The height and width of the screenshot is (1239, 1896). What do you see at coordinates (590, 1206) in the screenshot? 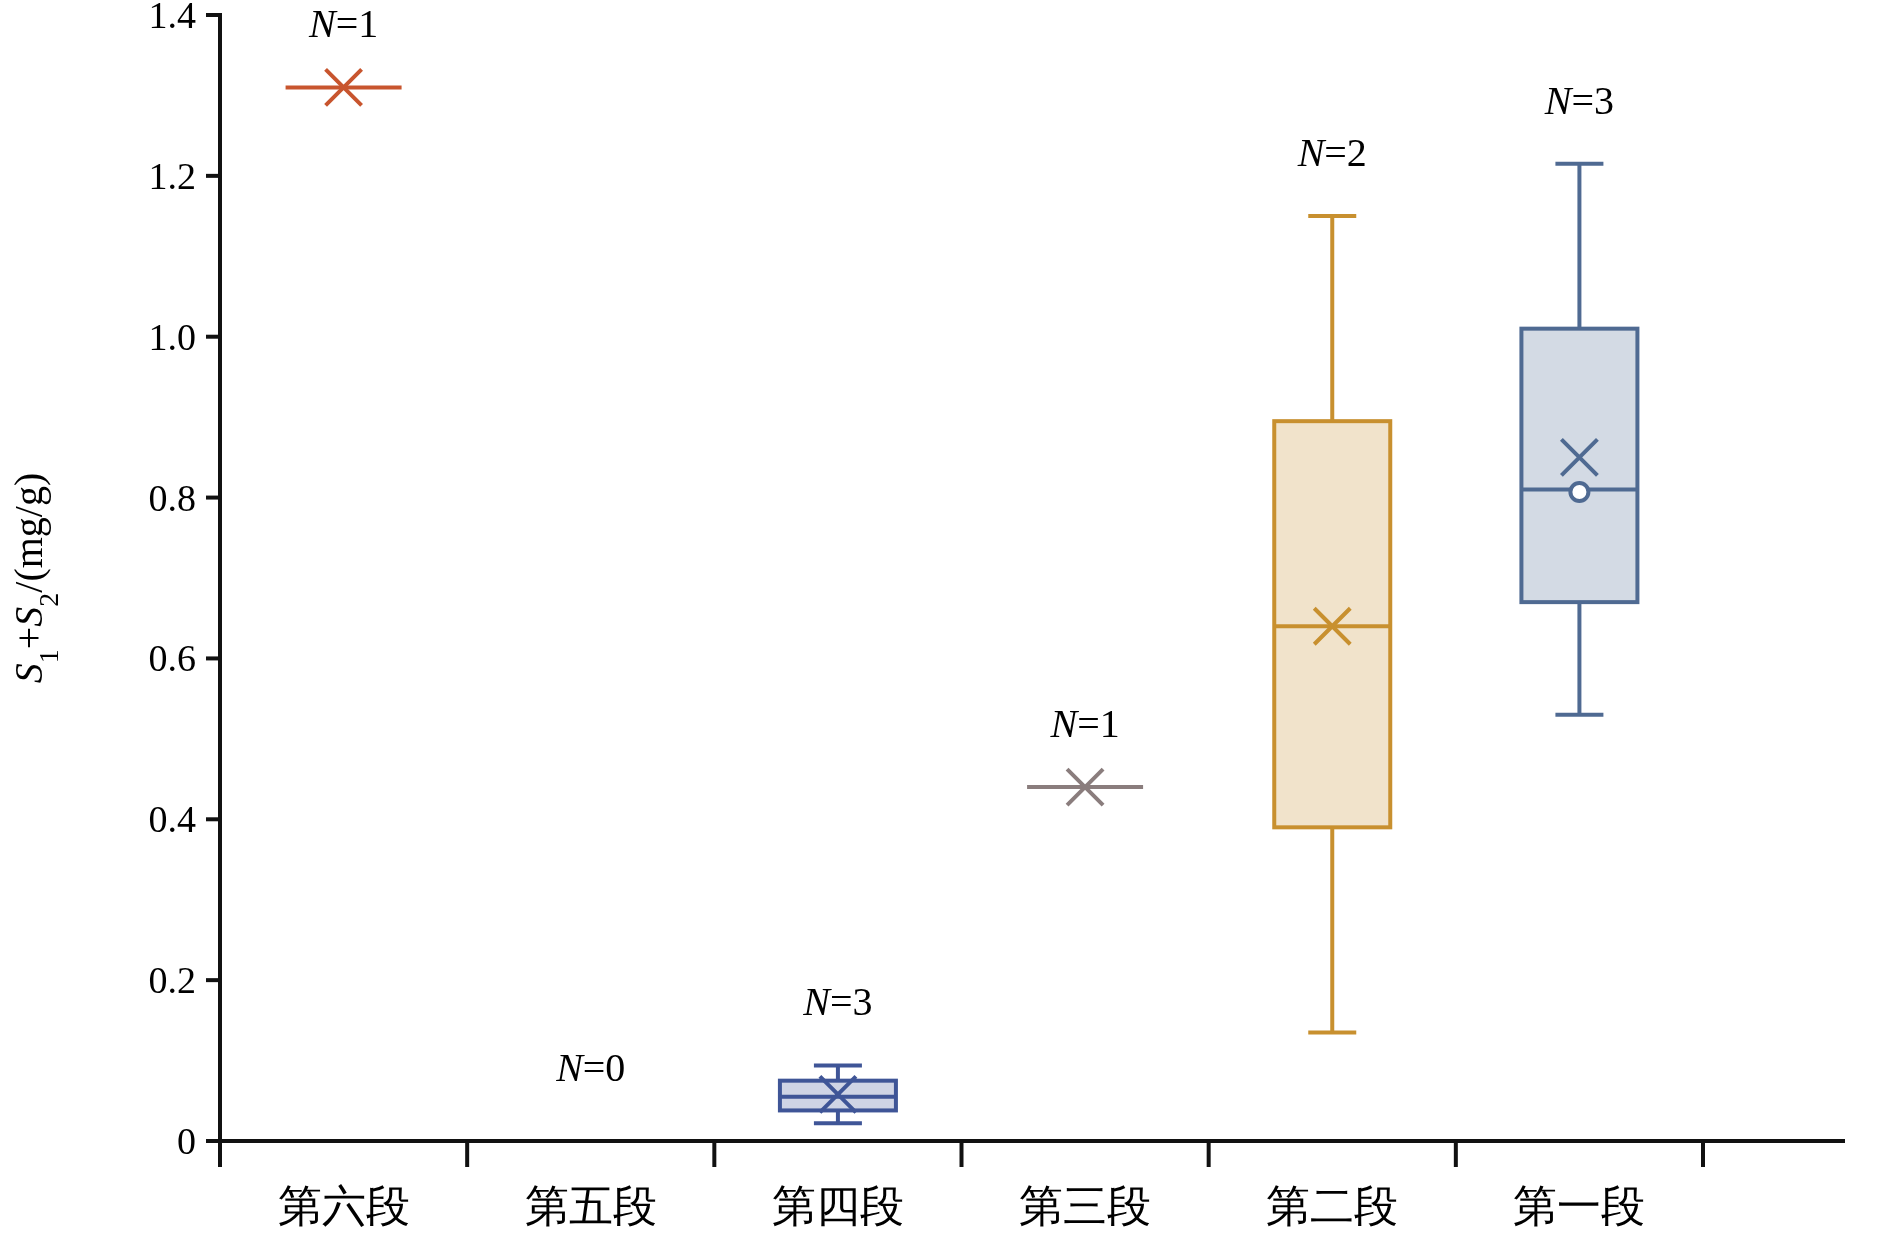
I see `x-tick-label: 第五段` at bounding box center [590, 1206].